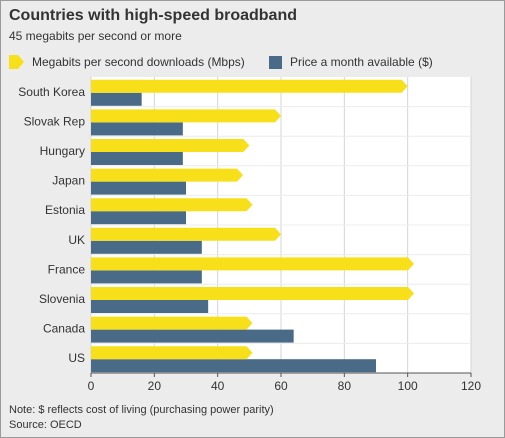 The image size is (505, 438). I want to click on legend-item-price: Price a month available ($), so click(351, 62).